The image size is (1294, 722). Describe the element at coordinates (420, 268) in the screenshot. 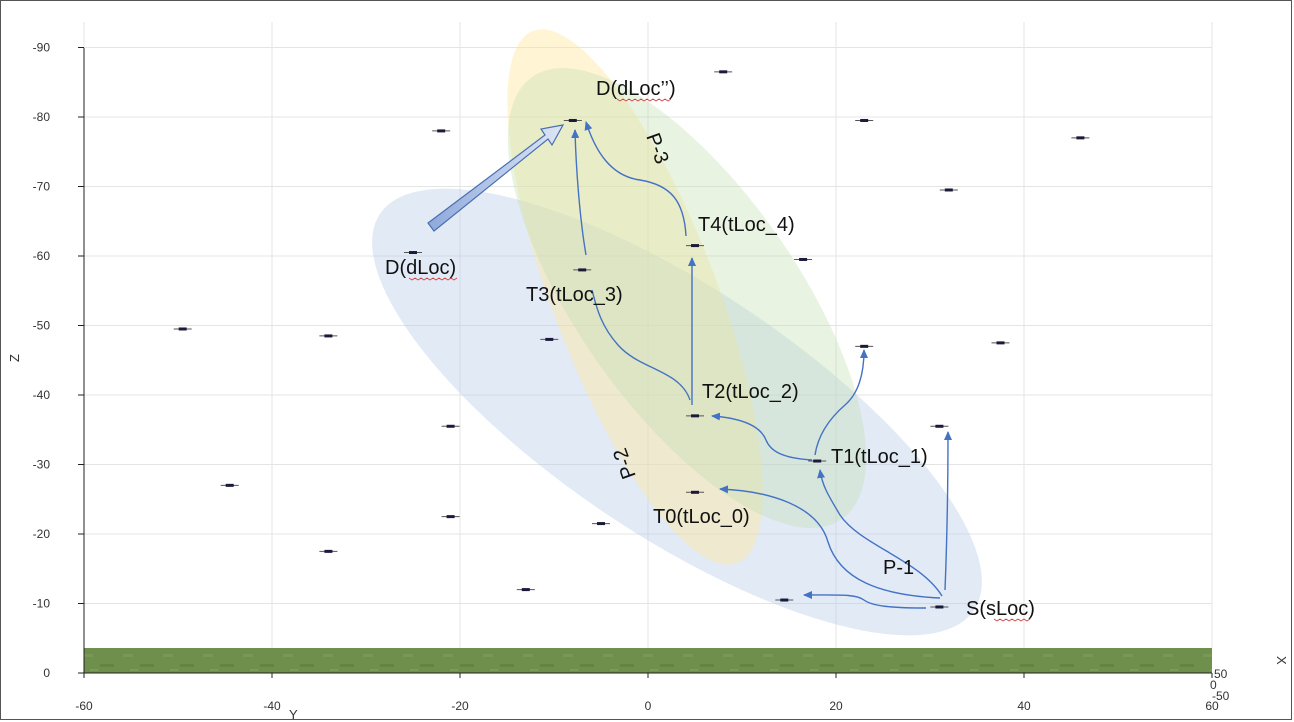

I see `label-dest: D(dLoc)` at that location.